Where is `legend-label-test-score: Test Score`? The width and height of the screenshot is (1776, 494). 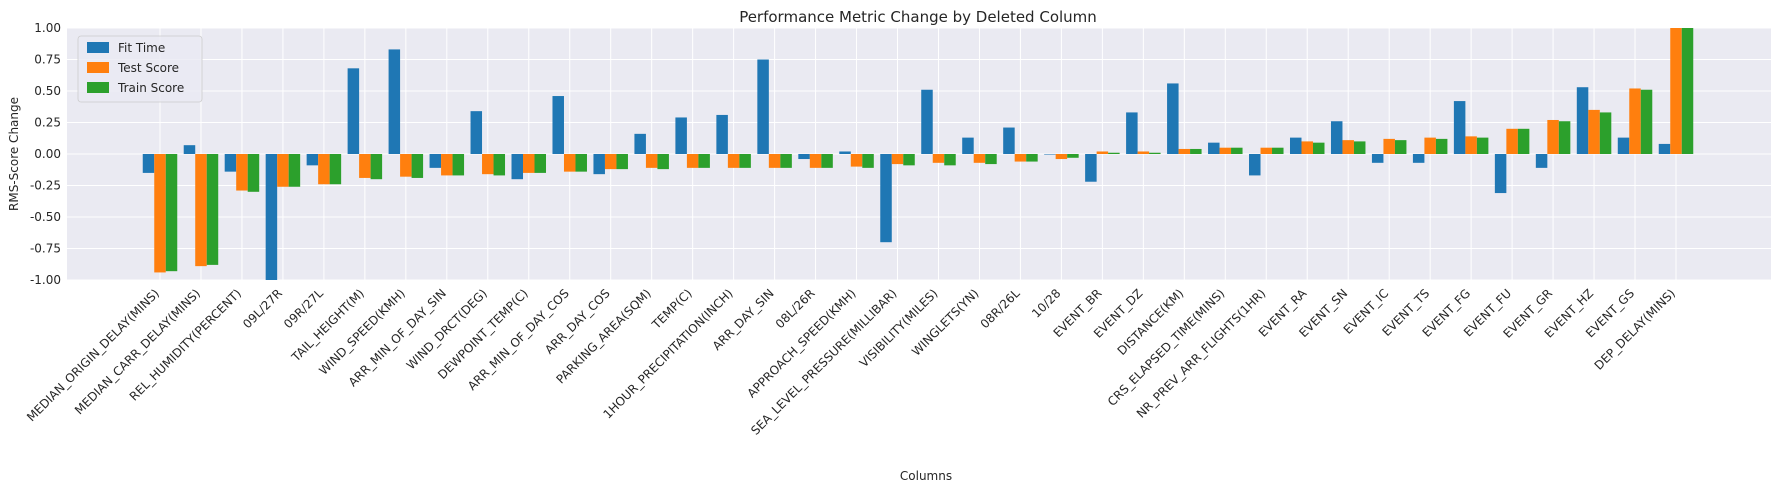
legend-label-test-score: Test Score is located at coordinates (148, 68).